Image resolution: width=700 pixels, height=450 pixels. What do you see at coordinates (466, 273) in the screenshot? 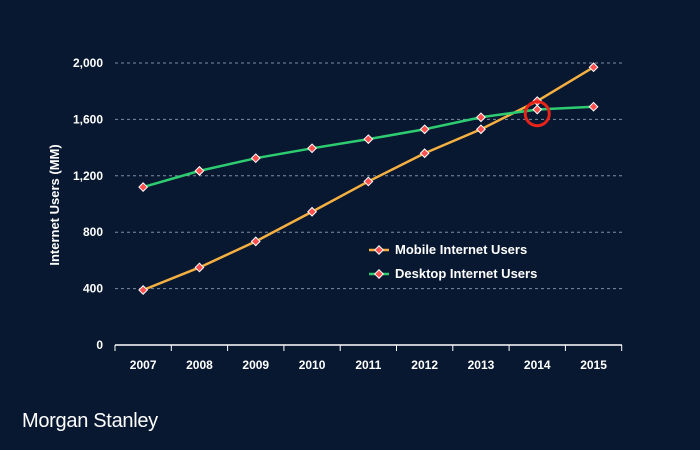
I see `legend-desktop-label: Desktop Internet Users` at bounding box center [466, 273].